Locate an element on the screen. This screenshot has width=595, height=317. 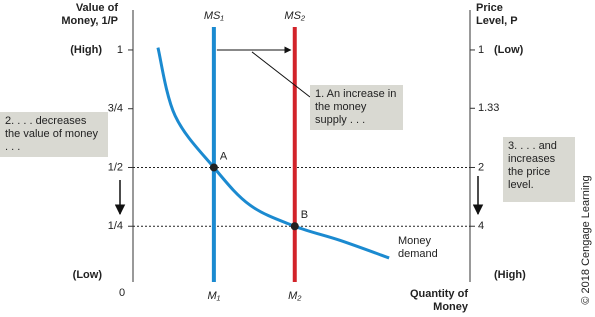
y2-high-label: (High) is located at coordinates (510, 275).